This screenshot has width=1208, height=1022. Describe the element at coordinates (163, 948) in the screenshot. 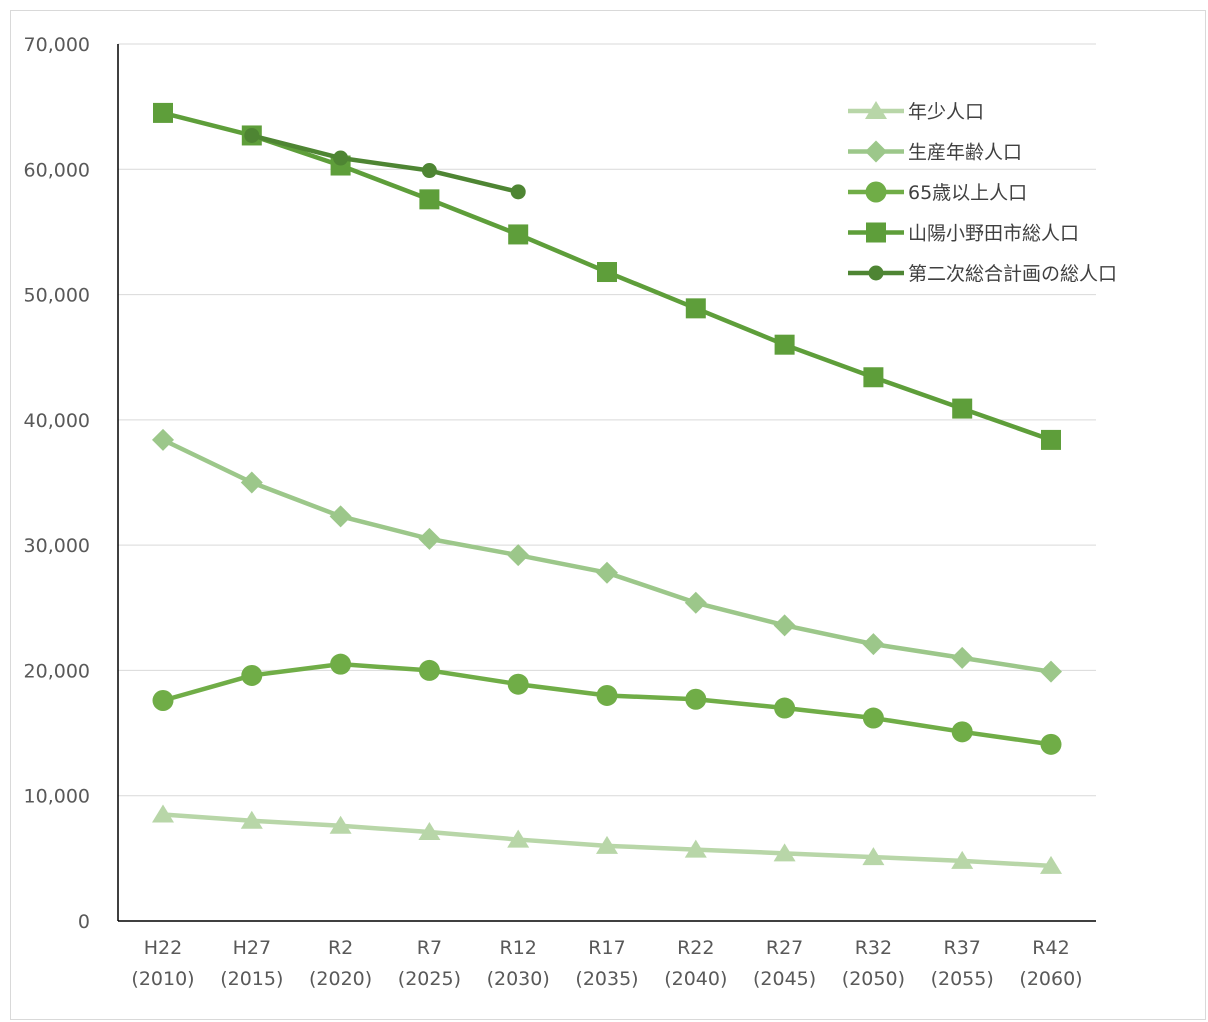

I see `x-tick-label-era: H22` at that location.